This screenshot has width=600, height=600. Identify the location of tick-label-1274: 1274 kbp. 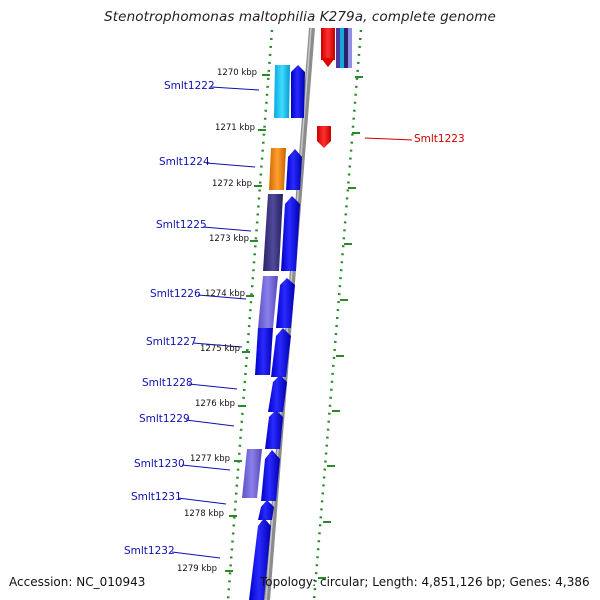
(225, 294).